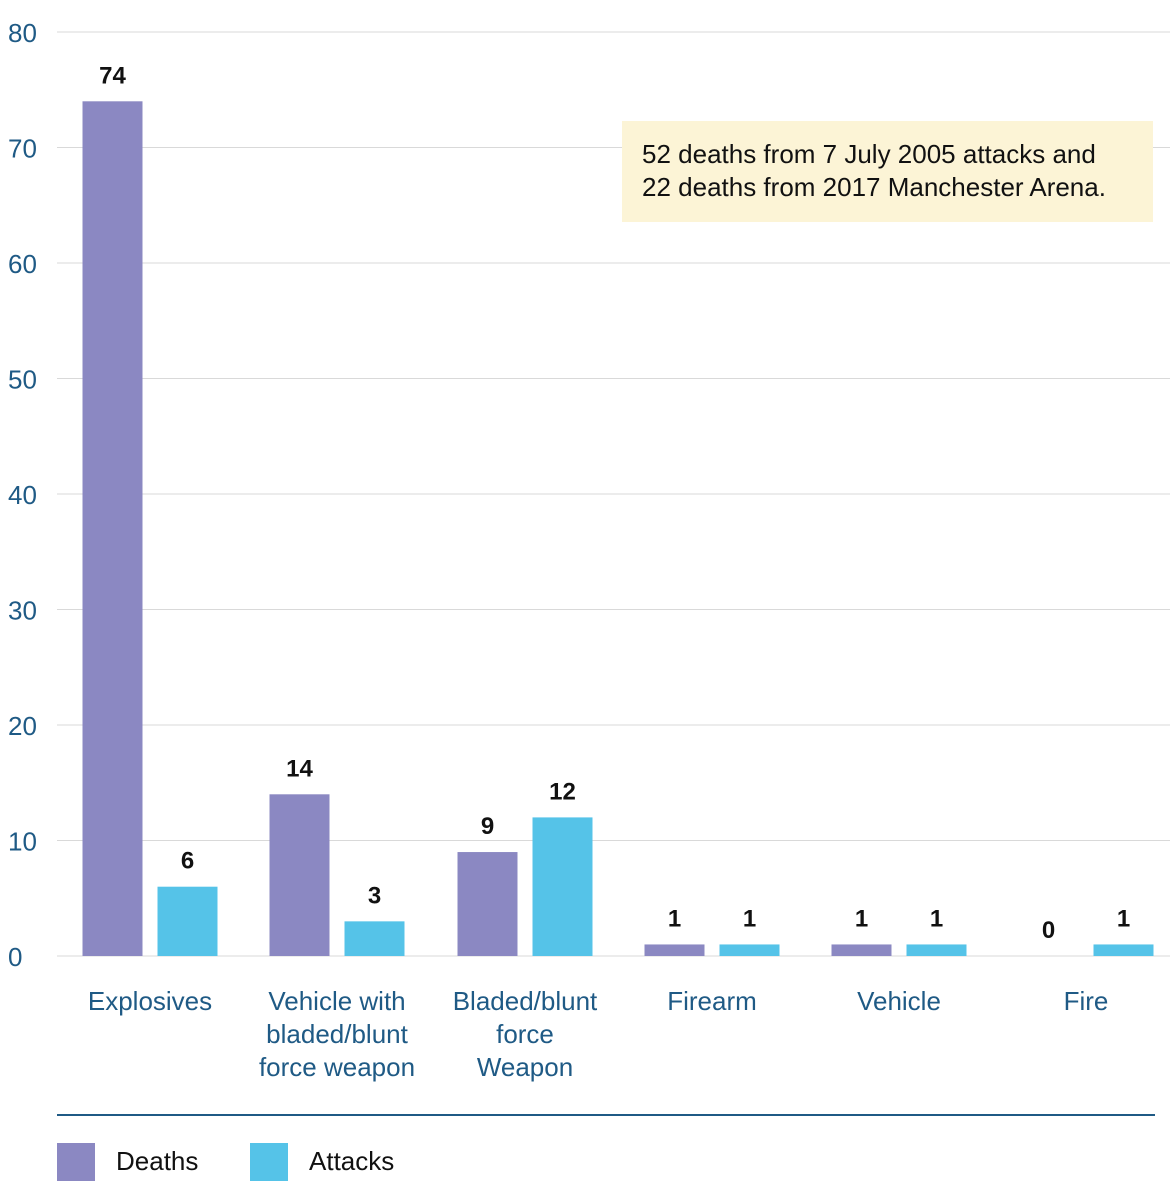 This screenshot has width=1170, height=1181. I want to click on y-tick-label: 30, so click(22, 611).